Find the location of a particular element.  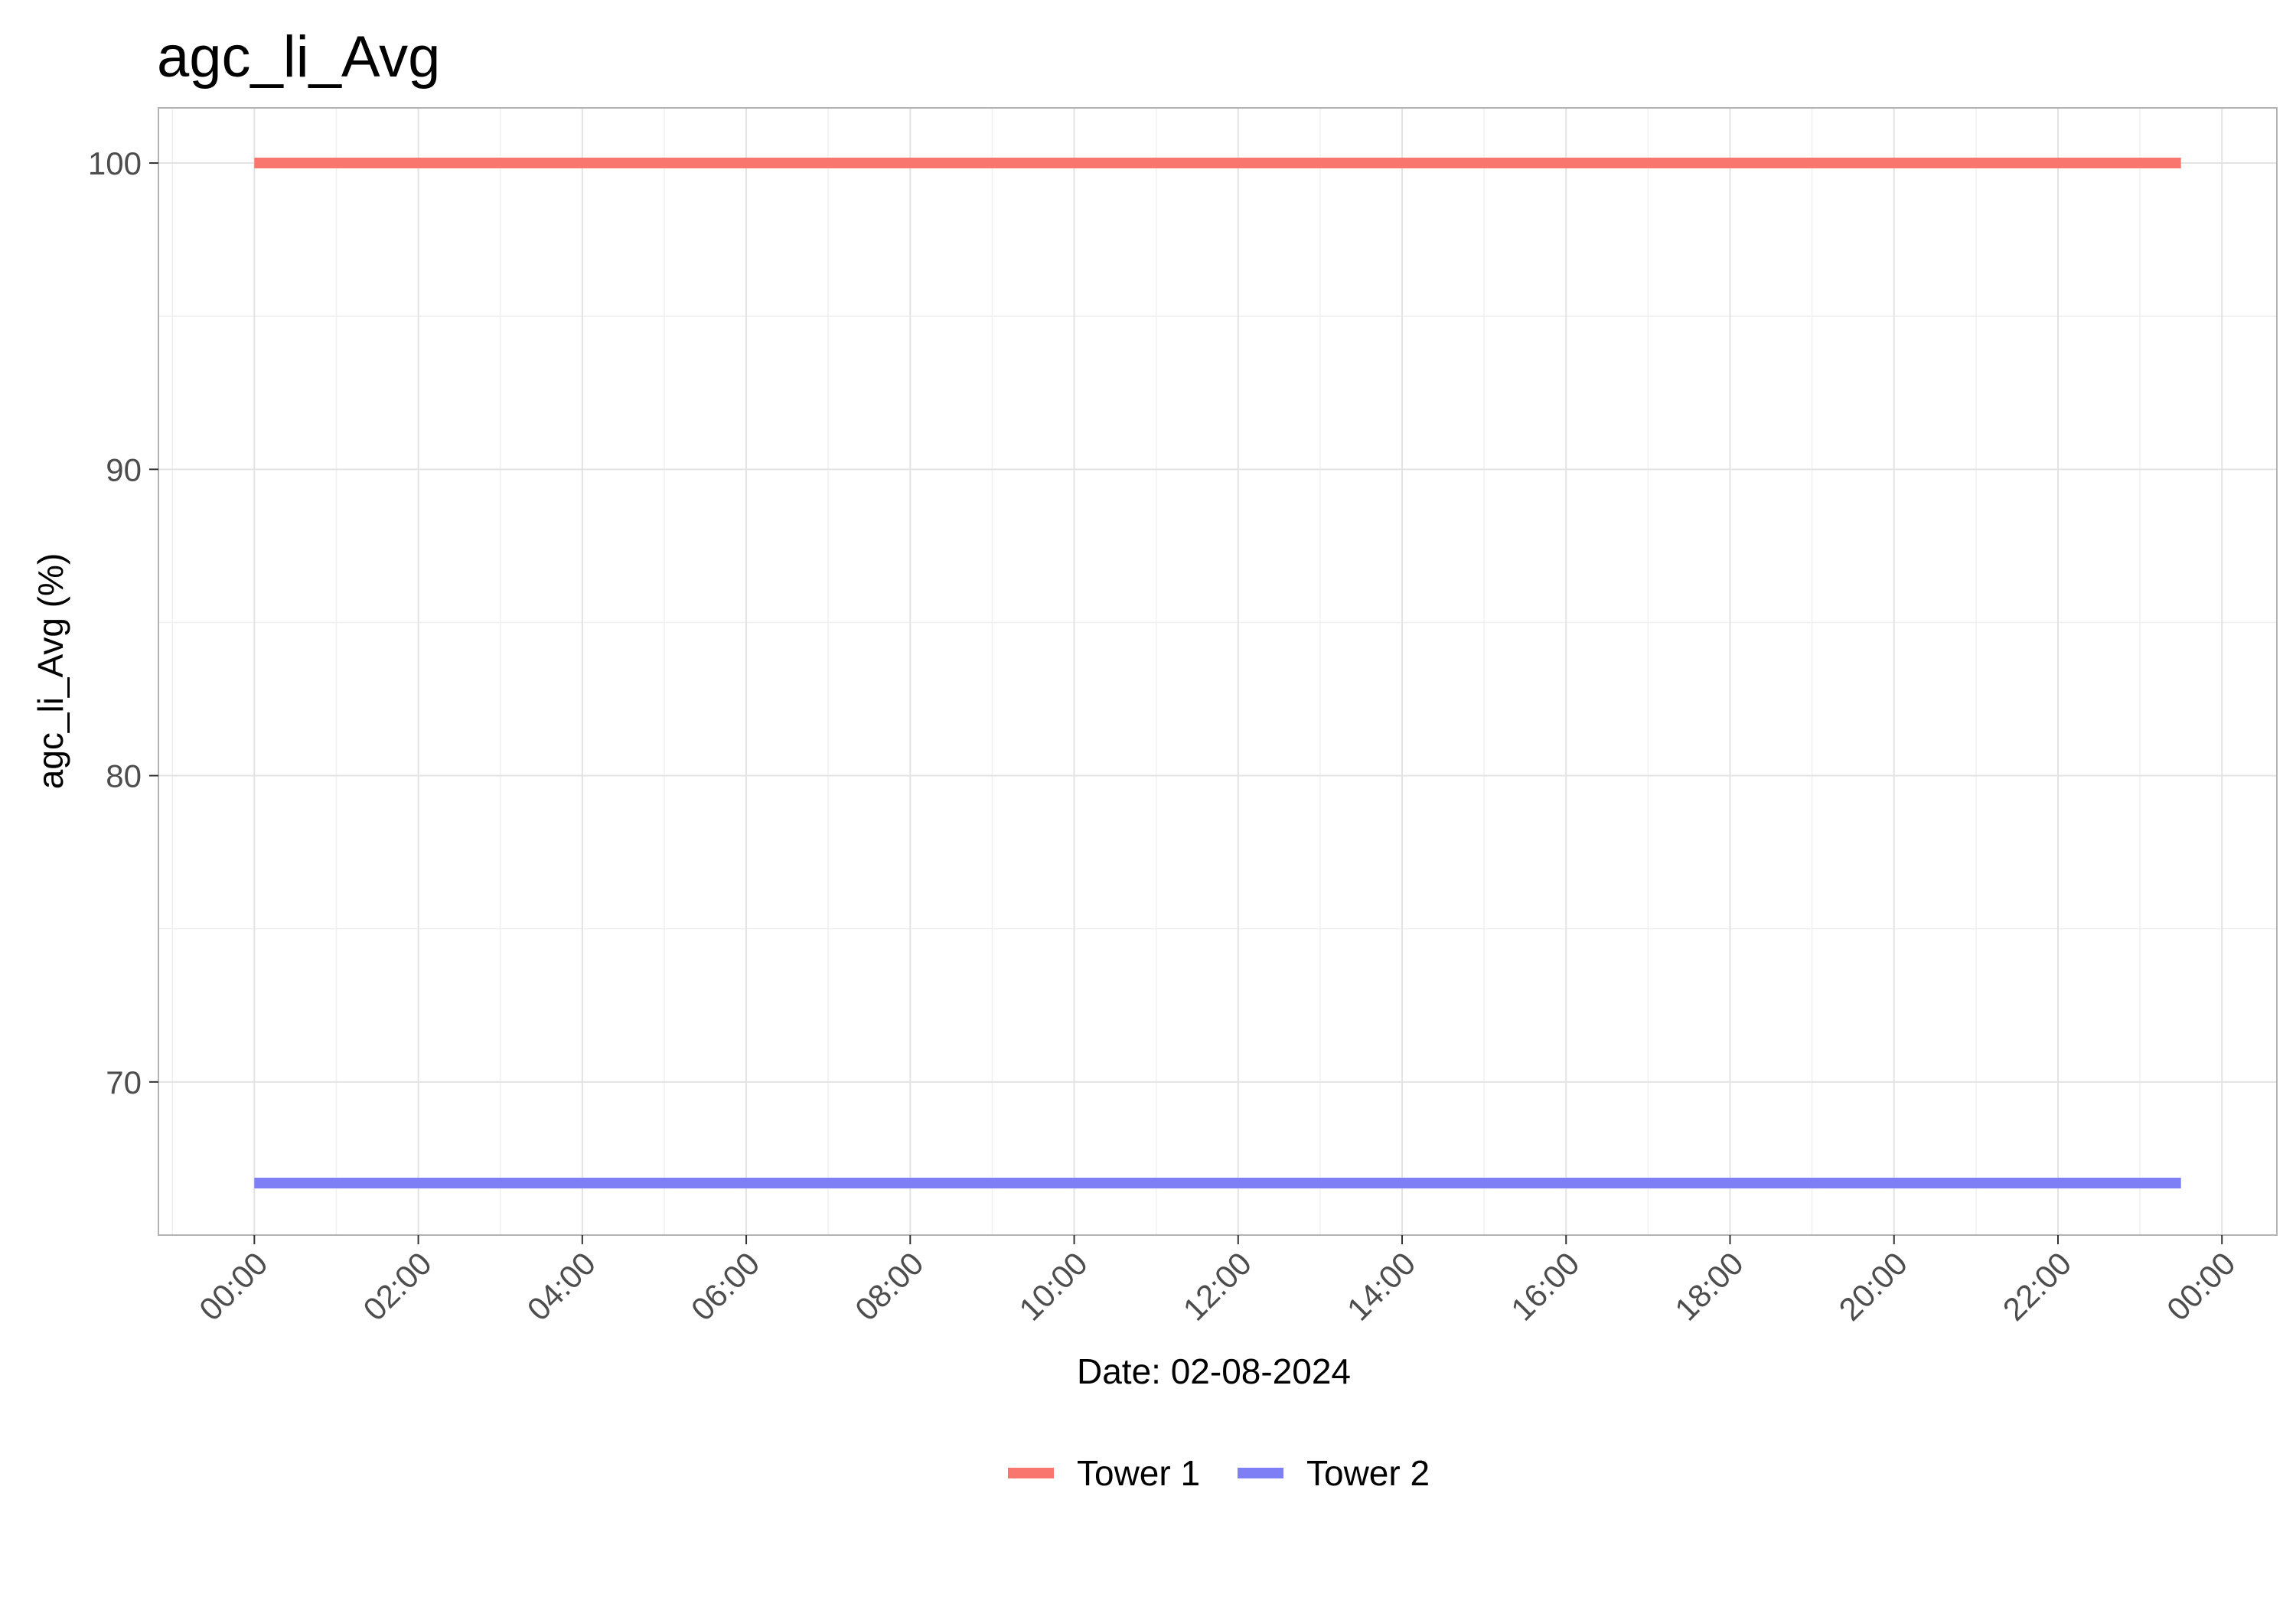

y-axis-ticks: 70 80 90 100 is located at coordinates (123, 622).